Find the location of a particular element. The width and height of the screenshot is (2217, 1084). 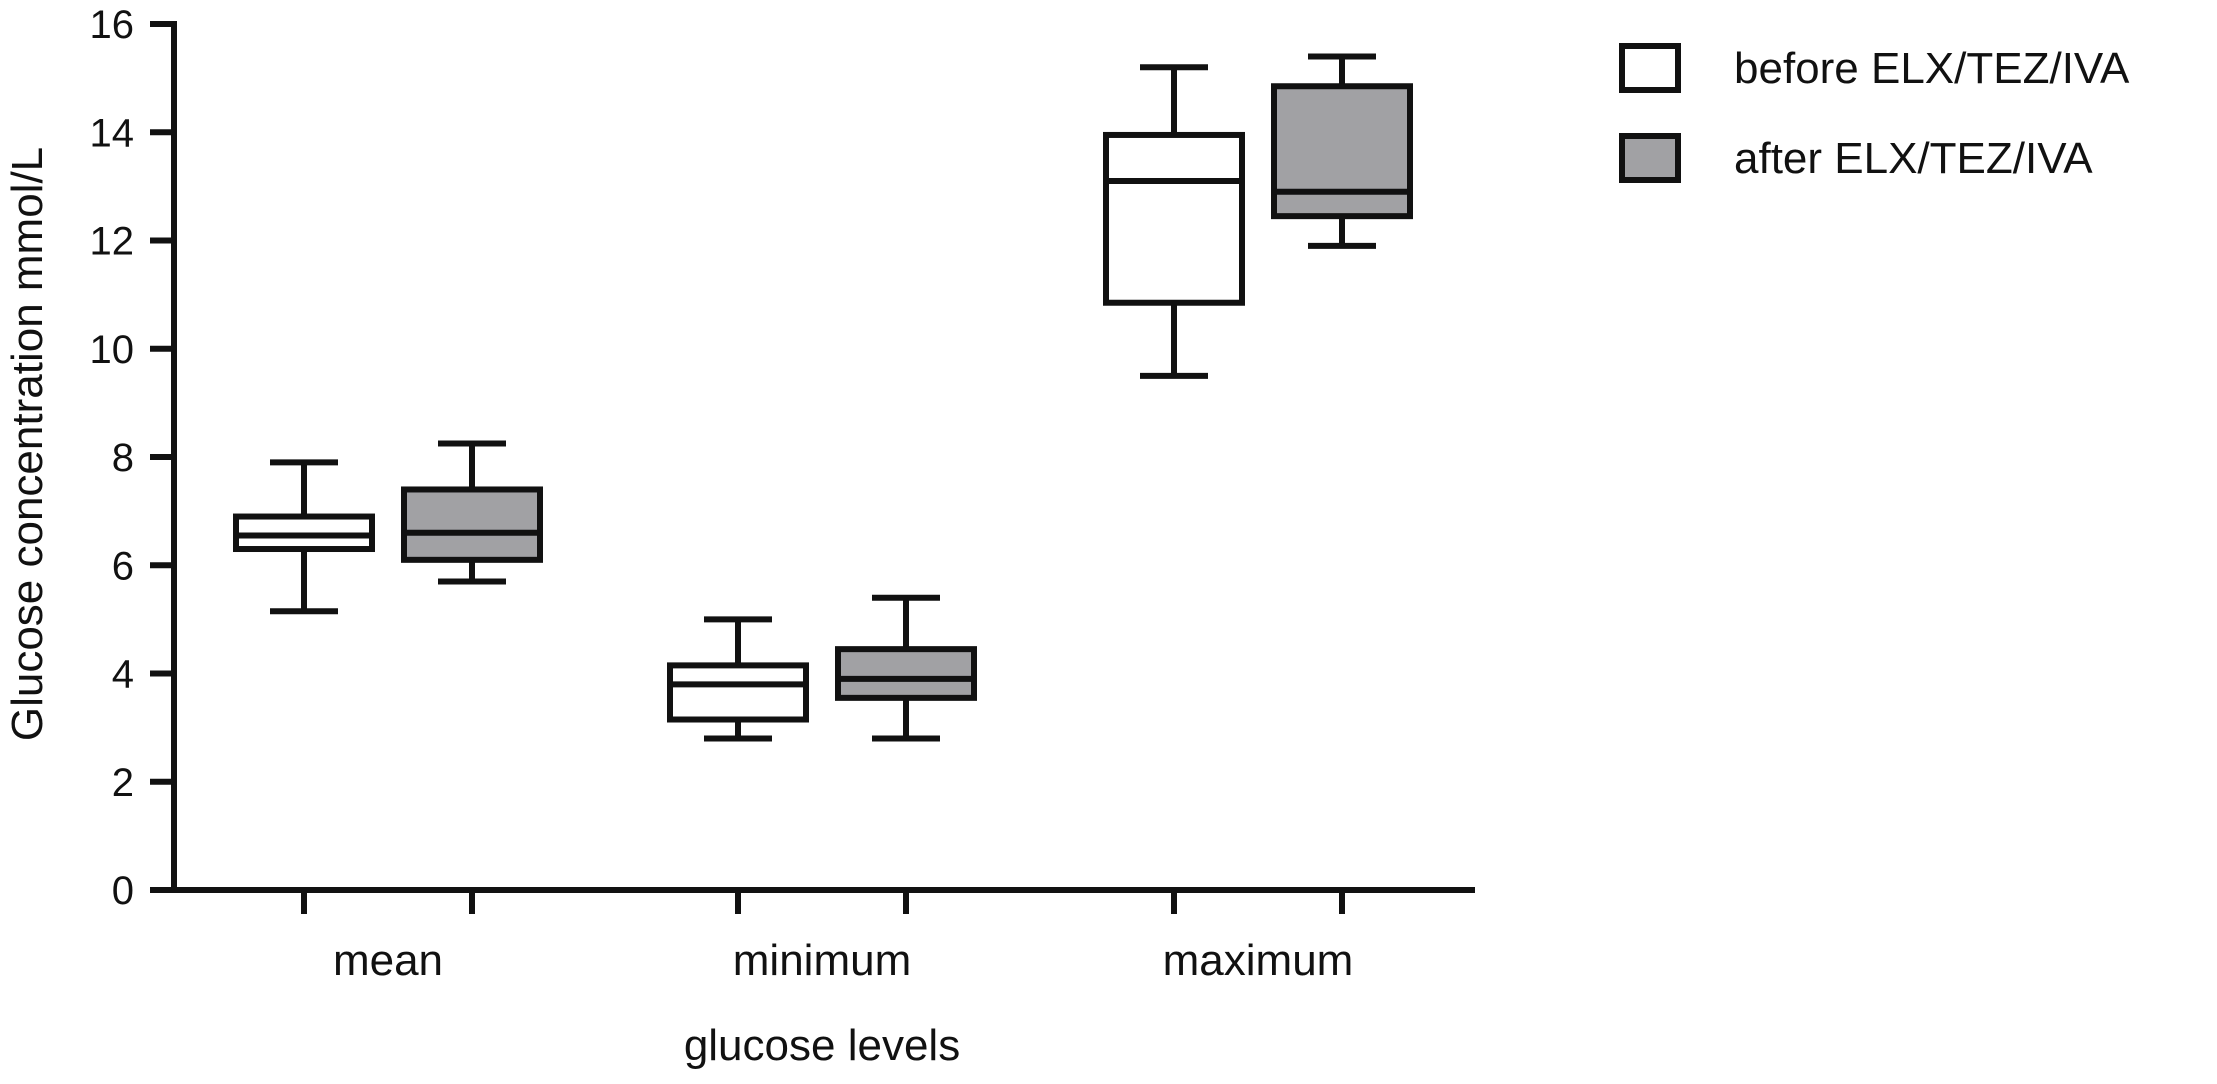

legend-label-0: before ELX/TEZ/IVA is located at coordinates (1932, 68).